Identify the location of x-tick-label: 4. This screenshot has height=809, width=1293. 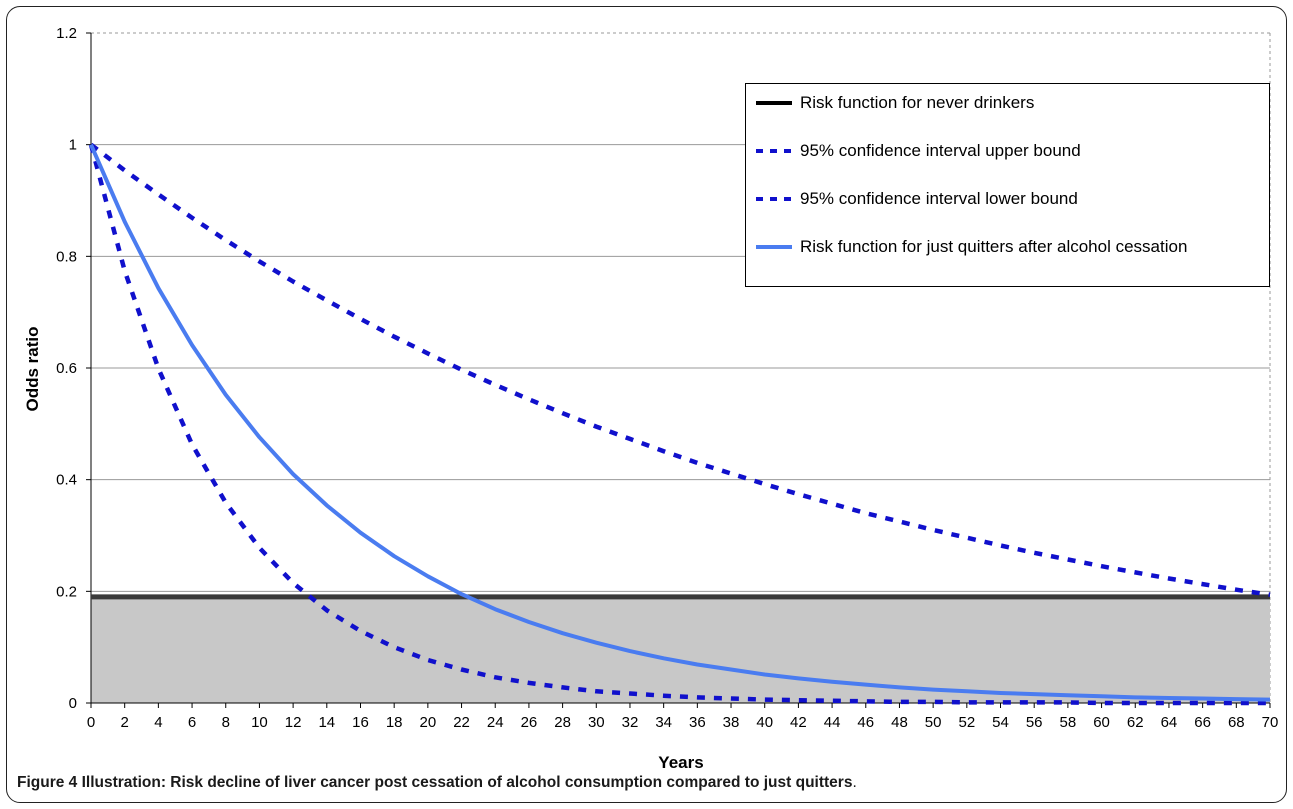
(158, 722).